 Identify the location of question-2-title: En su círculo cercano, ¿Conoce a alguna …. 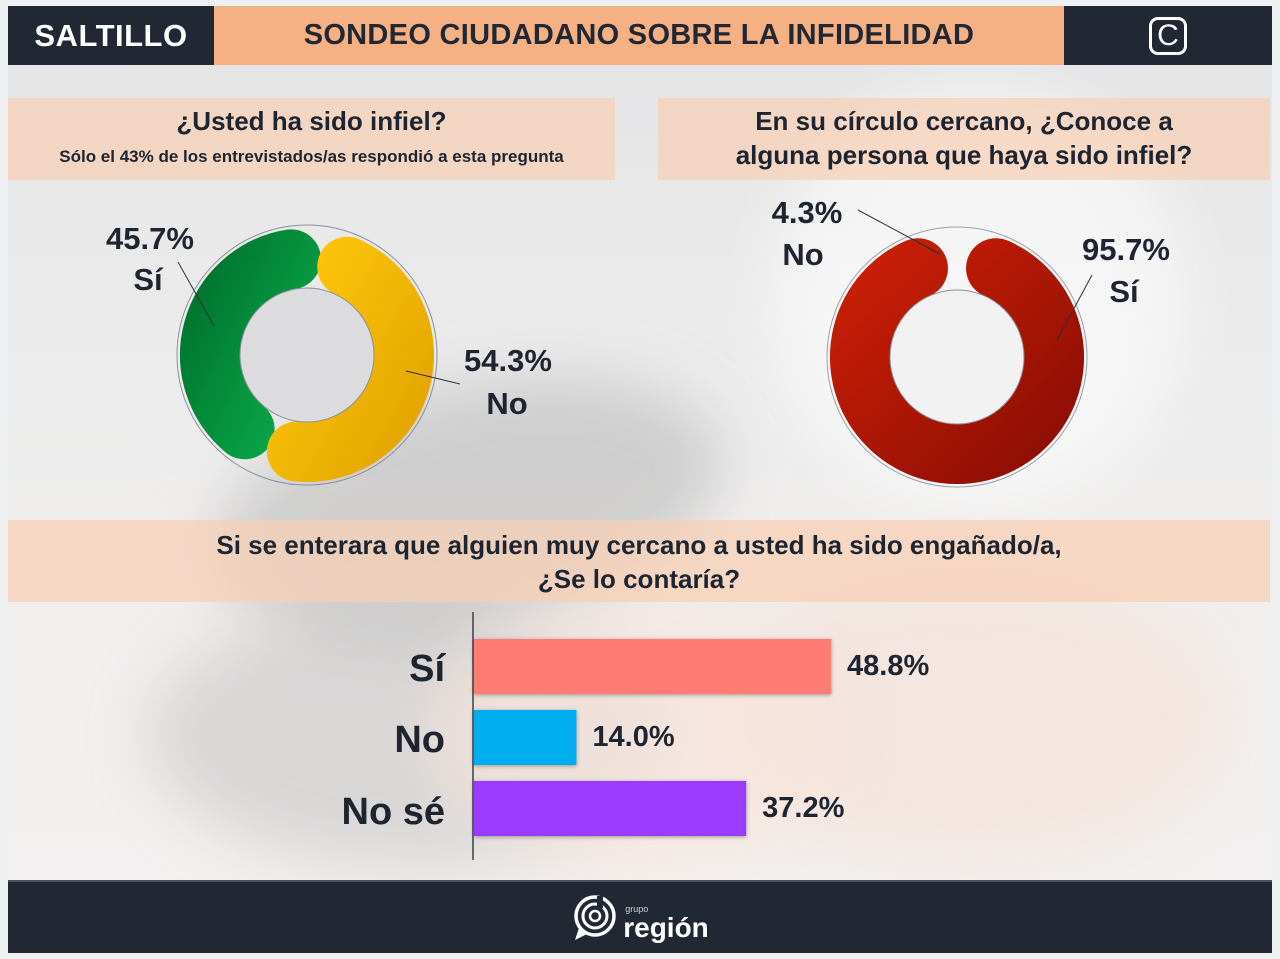
(964, 138).